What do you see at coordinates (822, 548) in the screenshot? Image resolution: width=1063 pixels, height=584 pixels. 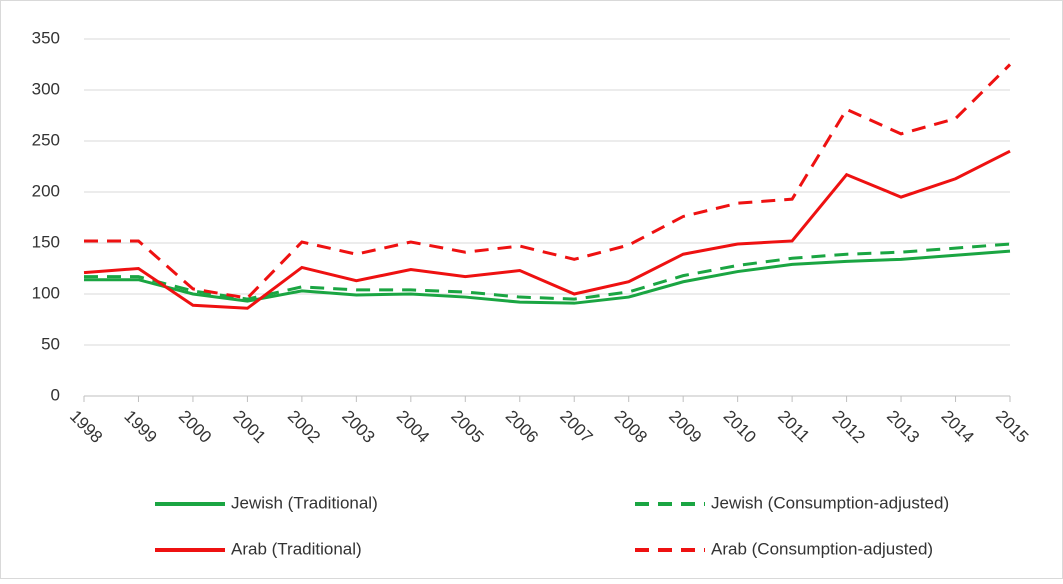 I see `legend-label: Arab (Consumption-adjusted)` at bounding box center [822, 548].